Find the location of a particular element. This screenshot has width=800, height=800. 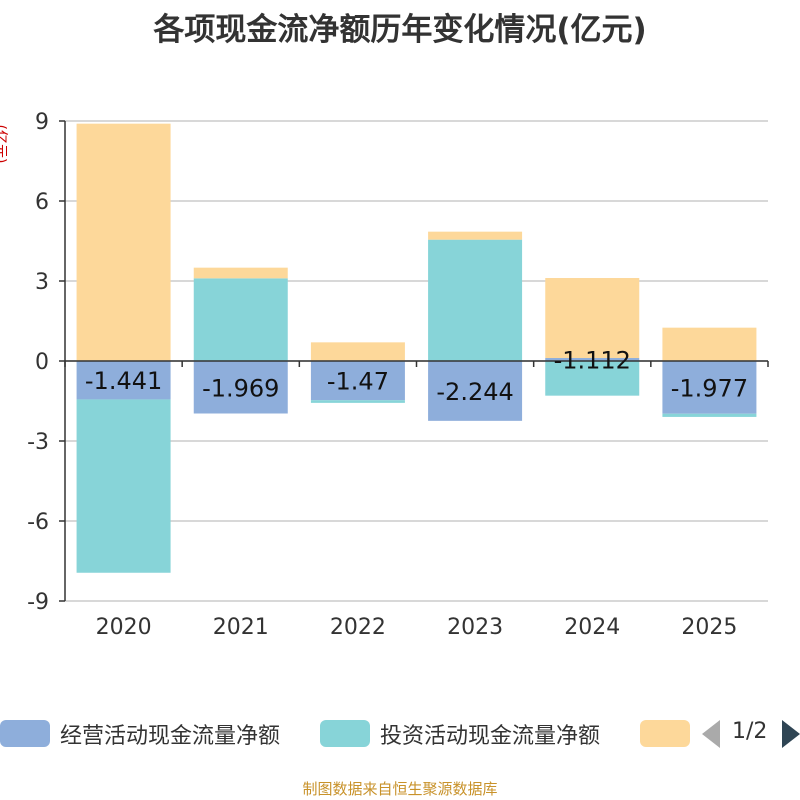

data-label-operating-2020: -1.441 is located at coordinates (123, 381).